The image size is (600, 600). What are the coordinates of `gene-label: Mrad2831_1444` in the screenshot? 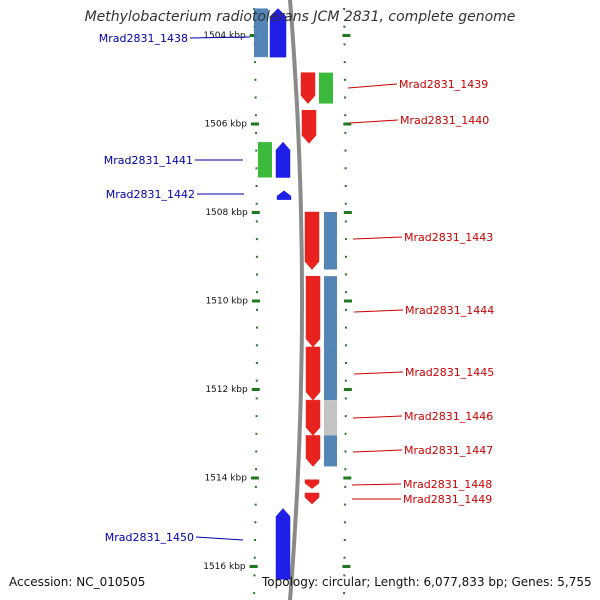 It's located at (449, 310).